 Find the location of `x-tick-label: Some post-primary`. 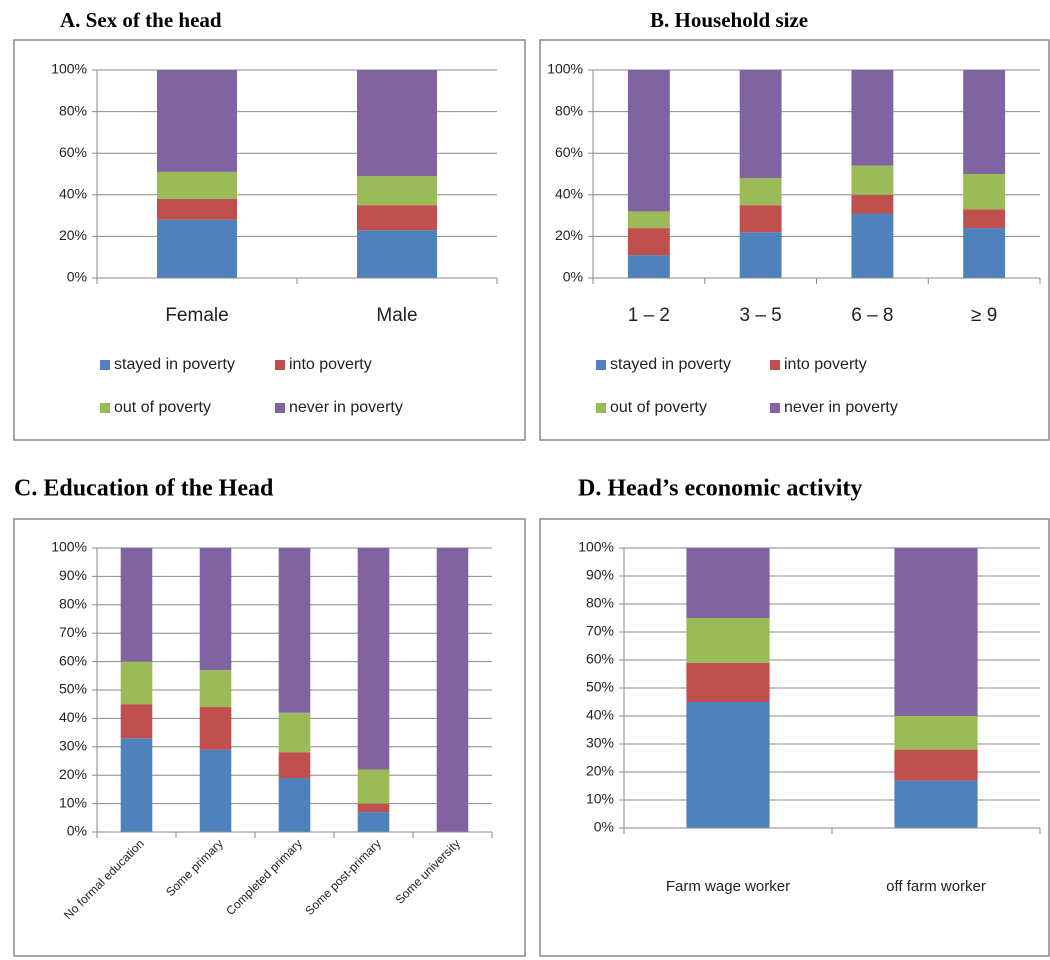

x-tick-label: Some post-primary is located at coordinates (343, 877).